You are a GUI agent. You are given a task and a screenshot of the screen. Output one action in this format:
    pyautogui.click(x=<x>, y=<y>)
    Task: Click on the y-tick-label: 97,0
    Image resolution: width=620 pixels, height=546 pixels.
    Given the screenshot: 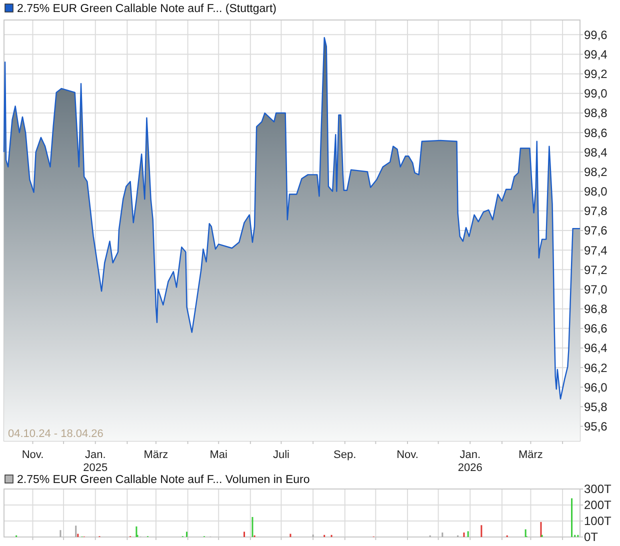 What is the action you would take?
    pyautogui.click(x=596, y=289)
    